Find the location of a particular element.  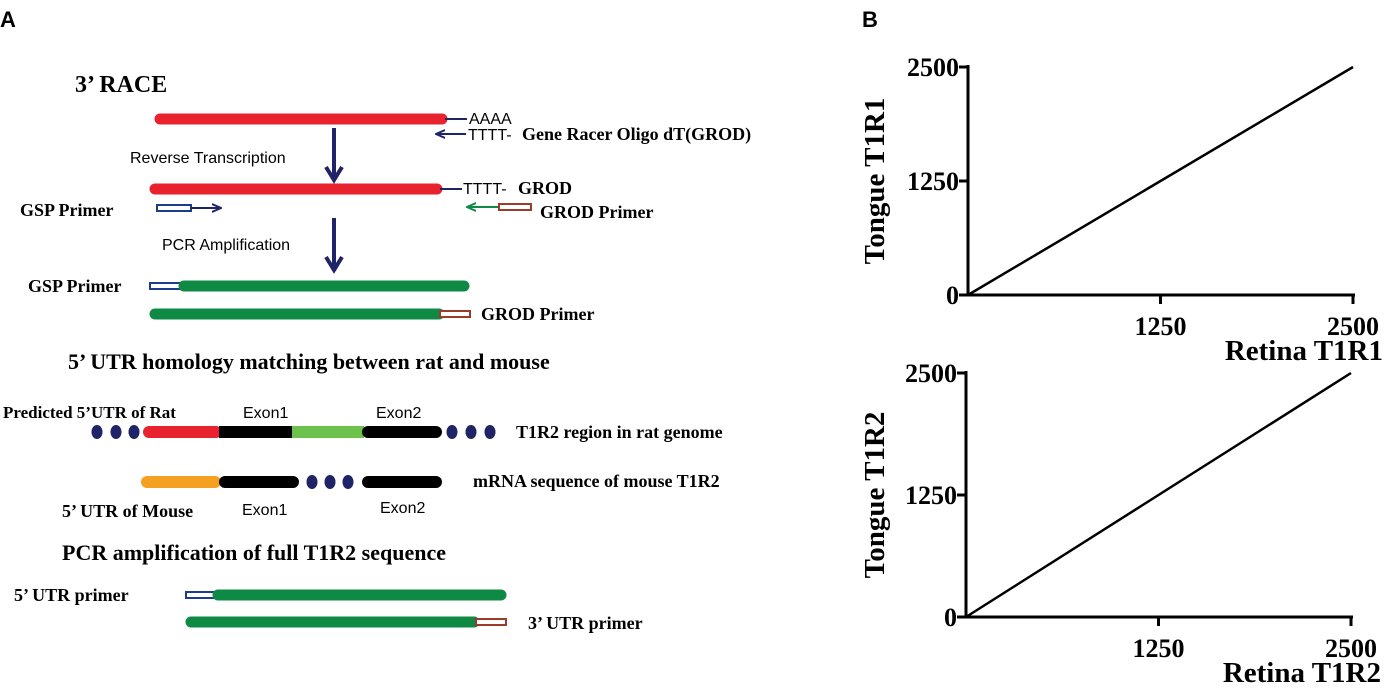

mouse-exon1-segment is located at coordinates (259, 482).